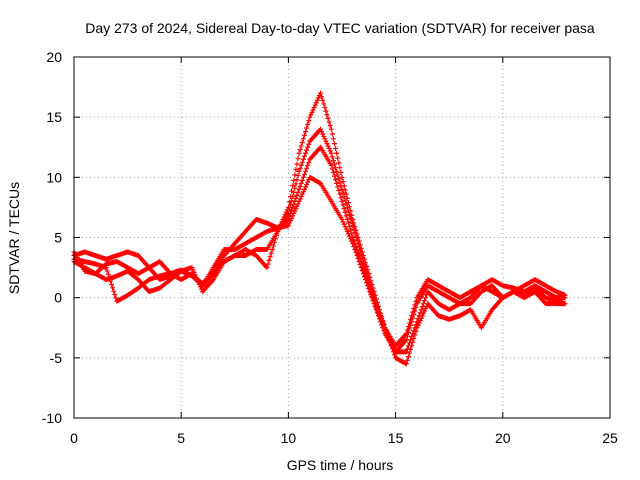 The height and width of the screenshot is (480, 640). What do you see at coordinates (14, 238) in the screenshot?
I see `y-axis-title: SDTVAR / TECUs` at bounding box center [14, 238].